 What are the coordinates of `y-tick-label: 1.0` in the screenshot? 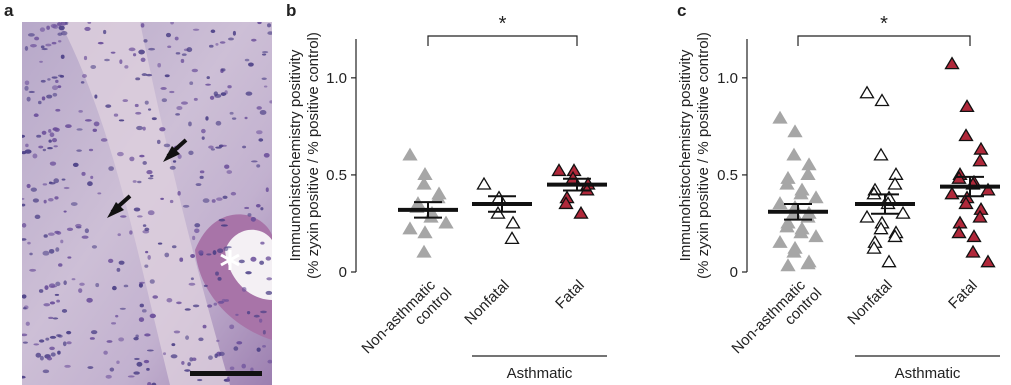 It's located at (727, 78).